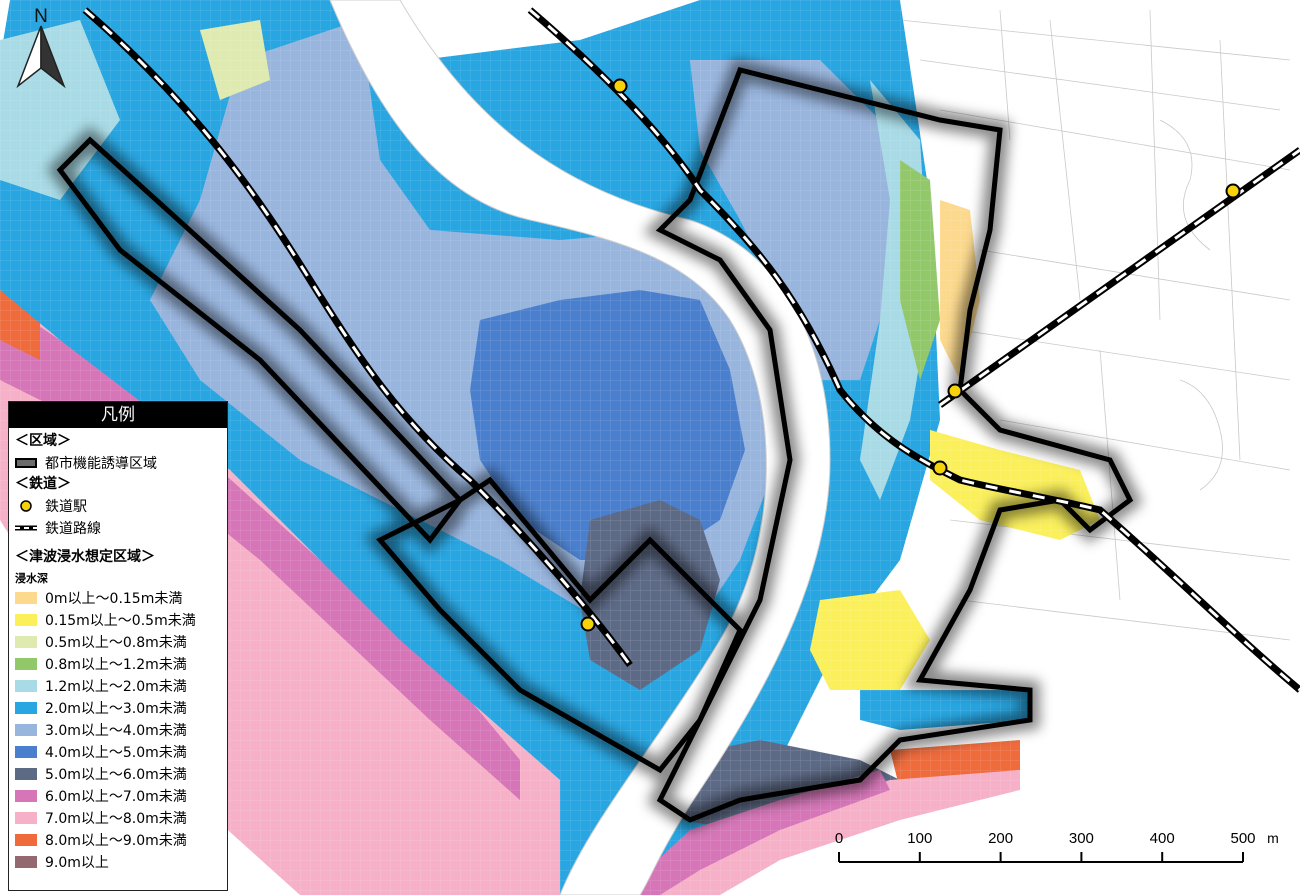  I want to click on depth-class-item: 0.5m以上～0.8m未満, so click(121, 642).